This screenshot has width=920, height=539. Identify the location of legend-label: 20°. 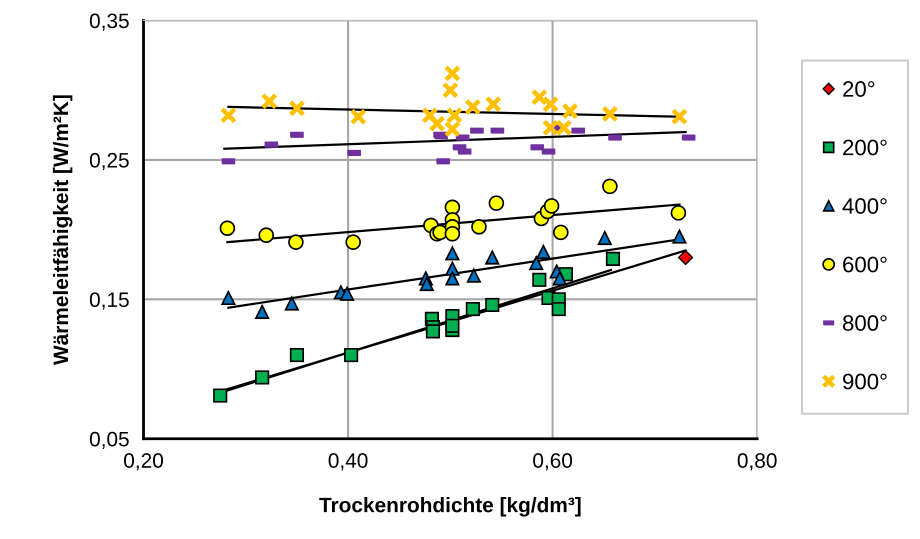
(858, 89).